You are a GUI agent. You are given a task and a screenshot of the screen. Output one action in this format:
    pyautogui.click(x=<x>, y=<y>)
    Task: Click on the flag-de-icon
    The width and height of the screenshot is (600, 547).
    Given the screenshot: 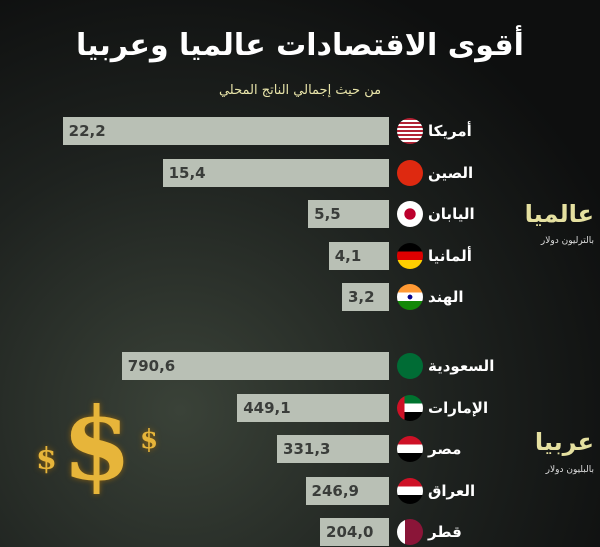 What is the action you would take?
    pyautogui.click(x=410, y=255)
    